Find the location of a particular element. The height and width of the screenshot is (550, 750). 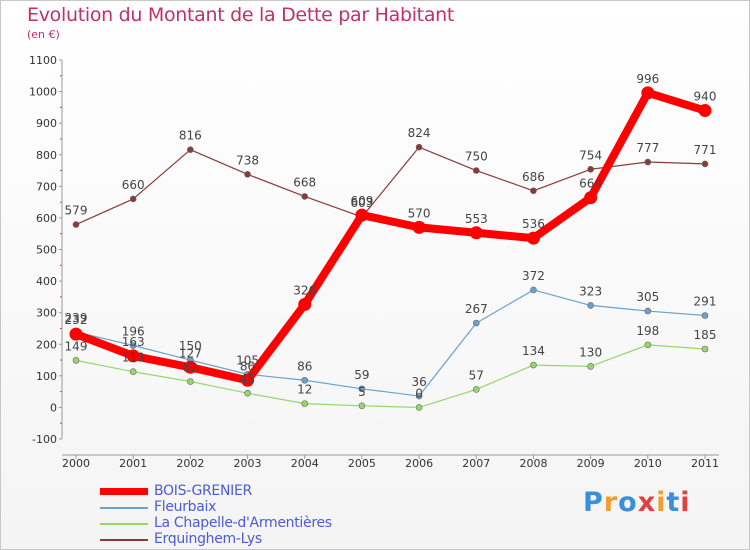

x-tick-label: 2008 is located at coordinates (533, 463).